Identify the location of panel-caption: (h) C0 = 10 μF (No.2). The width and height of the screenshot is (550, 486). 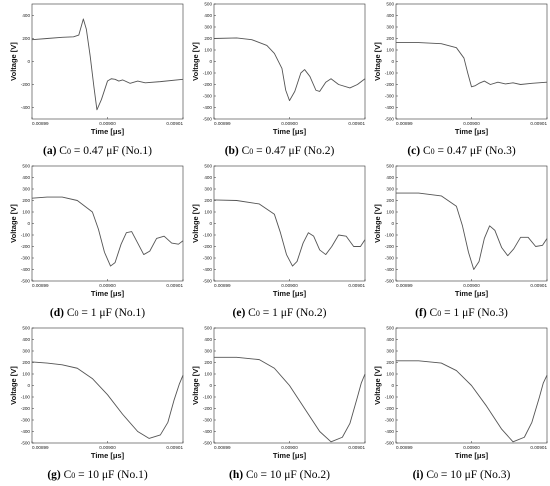
(279, 475).